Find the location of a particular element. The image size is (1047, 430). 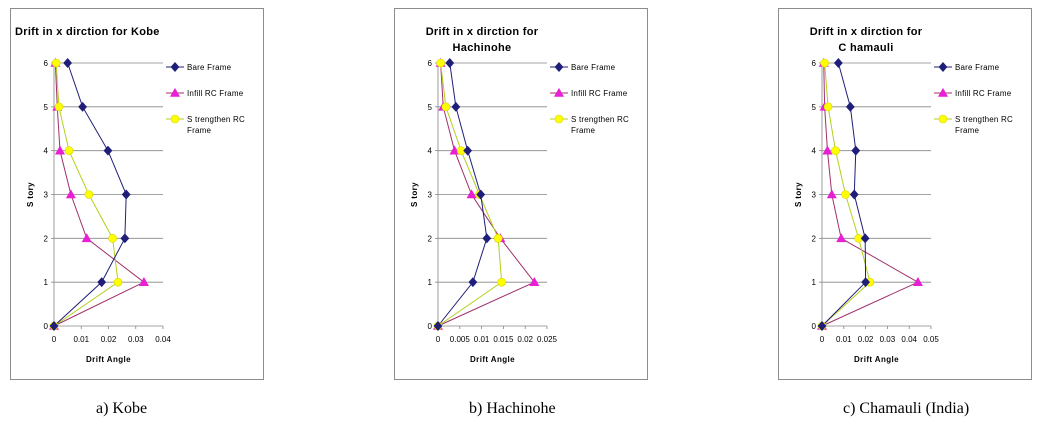

caption-hachinohe: b) Hachinohe is located at coordinates (512, 408).